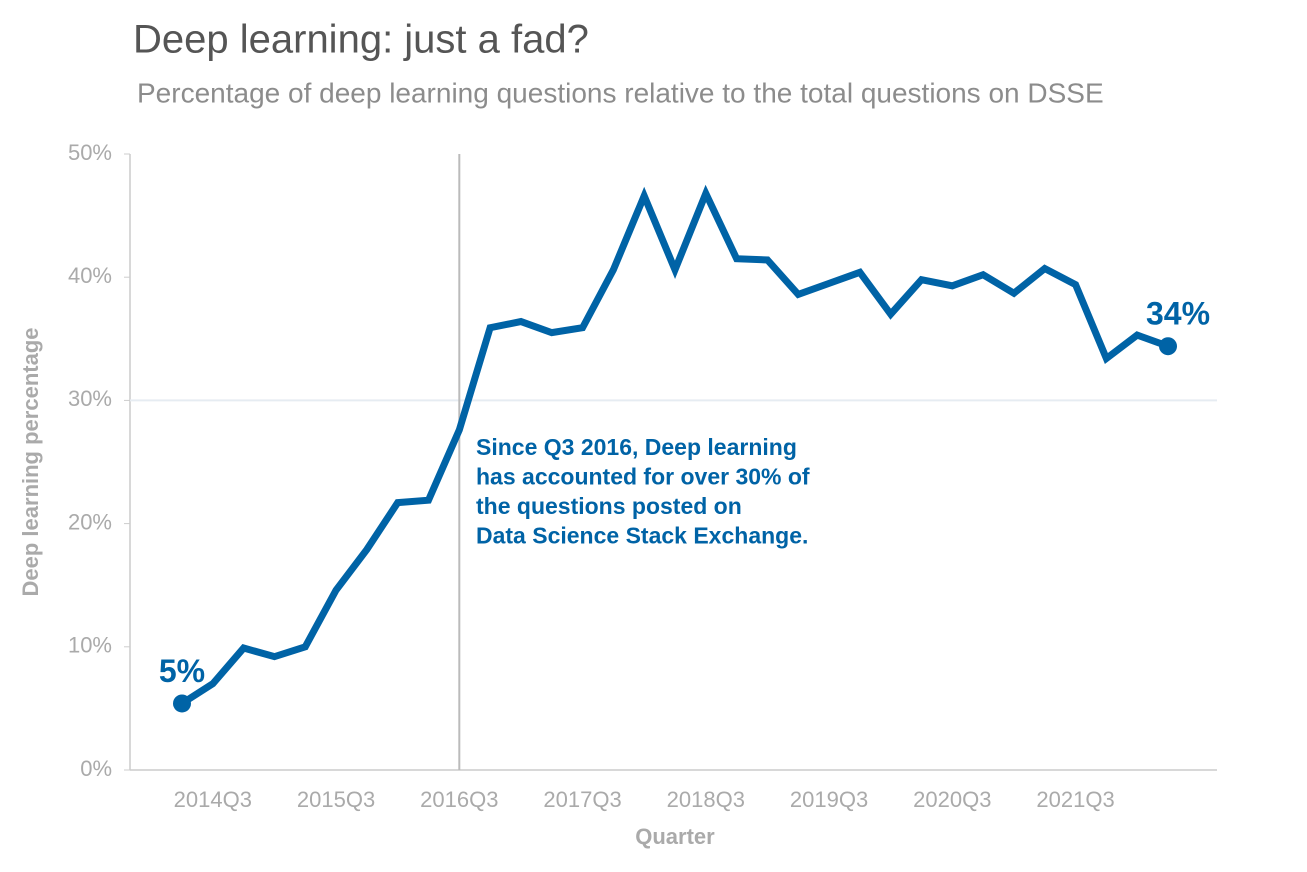  What do you see at coordinates (636, 447) in the screenshot?
I see `annotation: Since Q3 2016, Deep learning` at bounding box center [636, 447].